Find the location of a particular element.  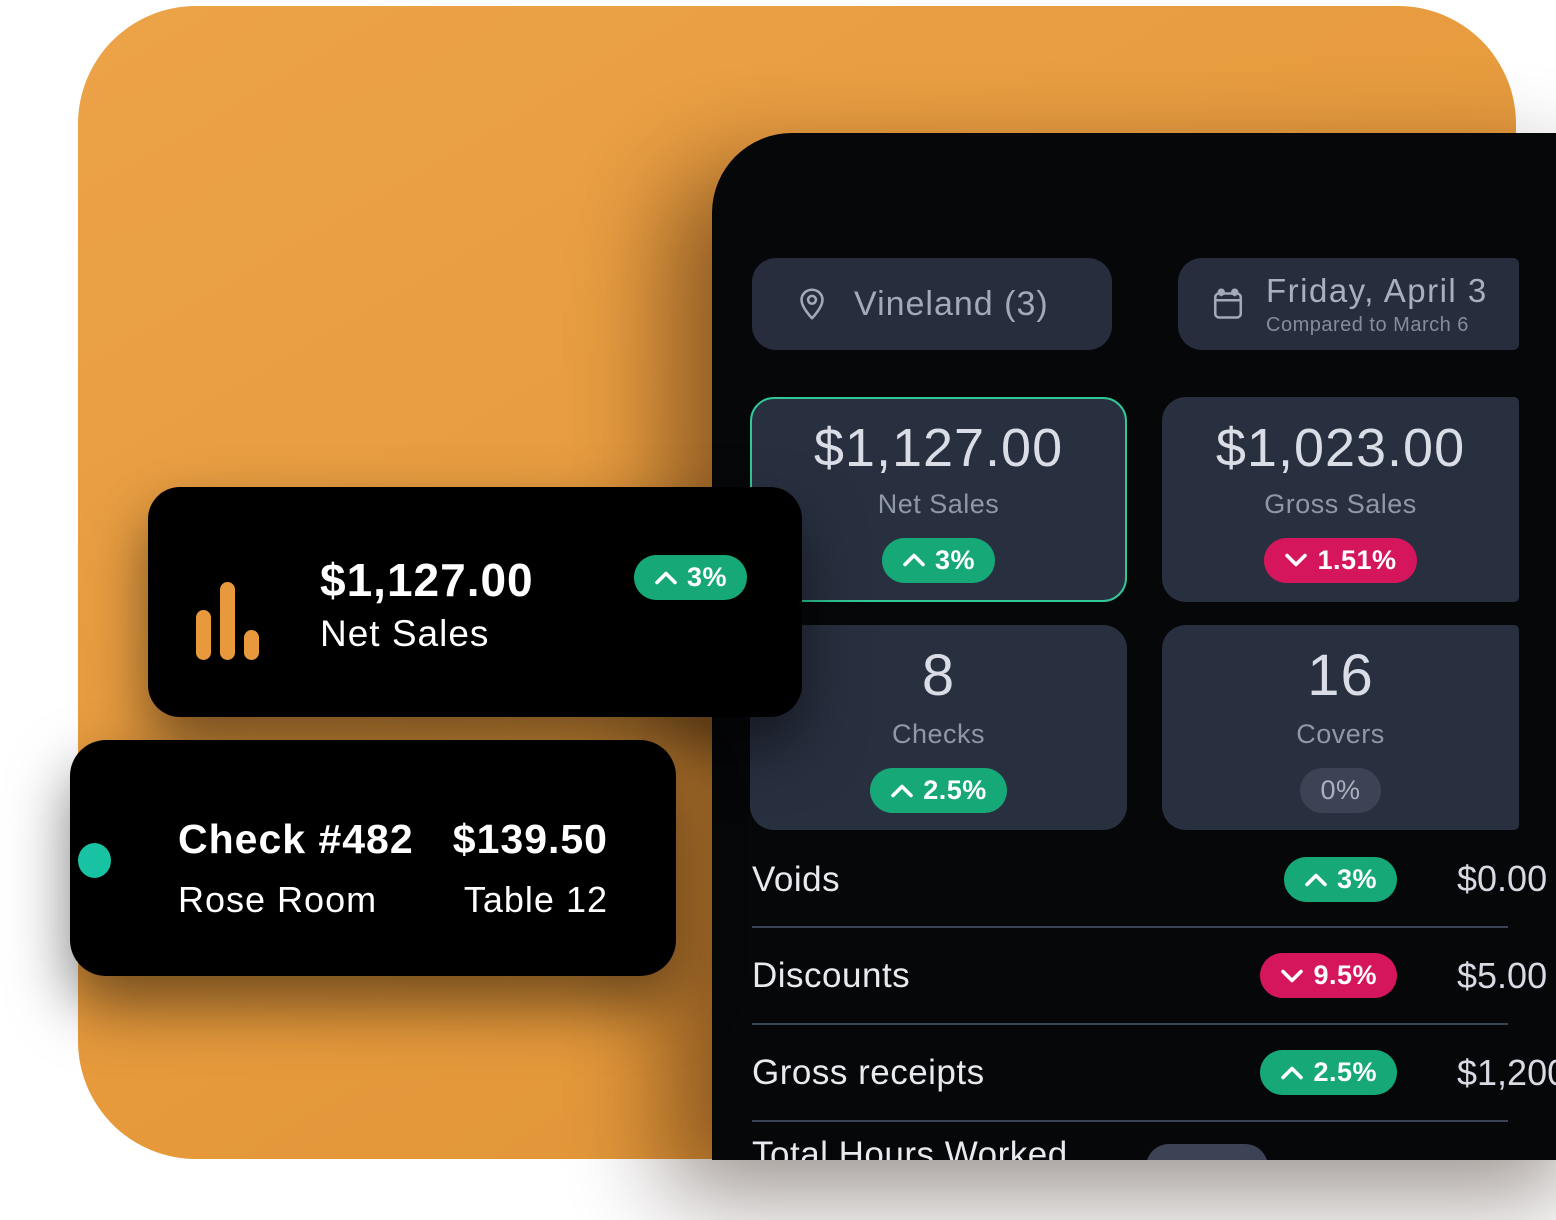

row-voids: Voids 3% is located at coordinates (1154, 879).